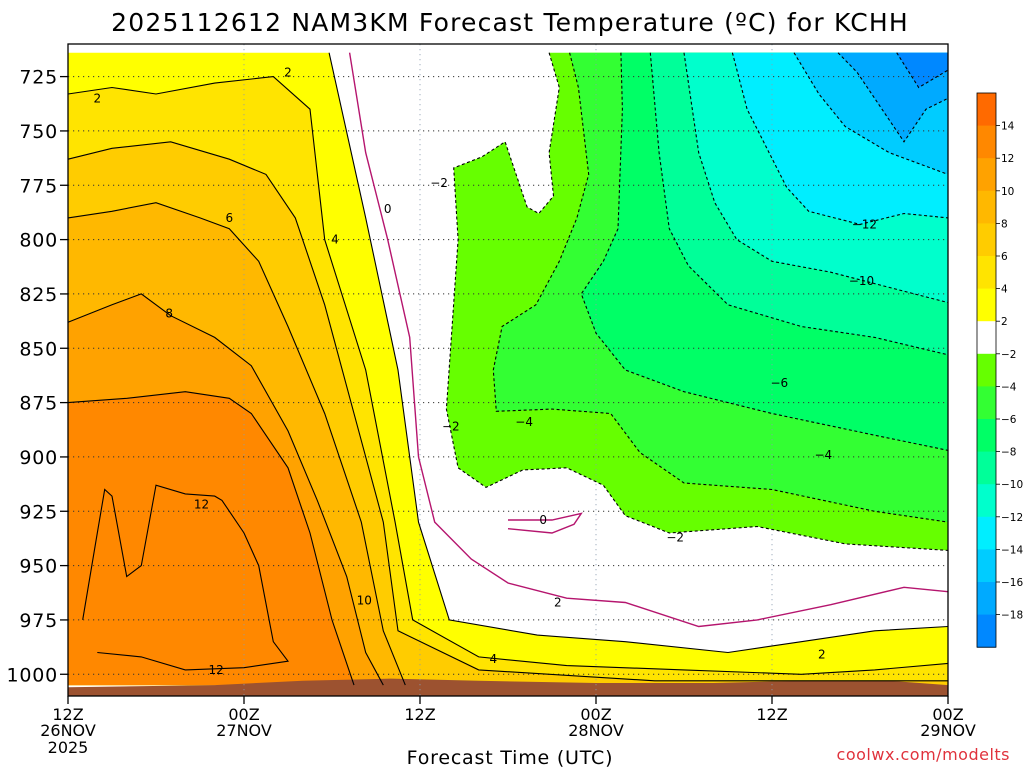  I want to click on contour-label-6: −2, so click(439, 183).